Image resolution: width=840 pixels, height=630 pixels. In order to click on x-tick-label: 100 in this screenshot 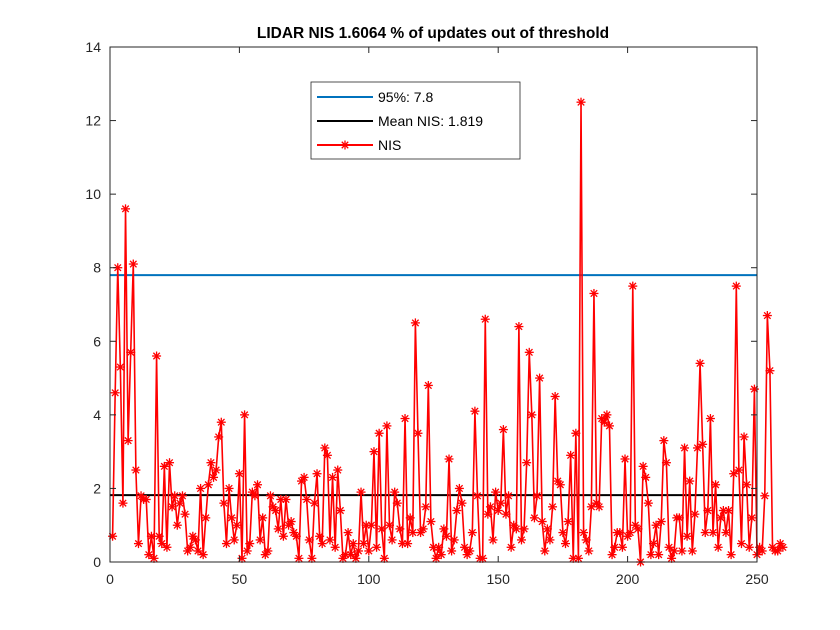, I will do `click(369, 579)`.